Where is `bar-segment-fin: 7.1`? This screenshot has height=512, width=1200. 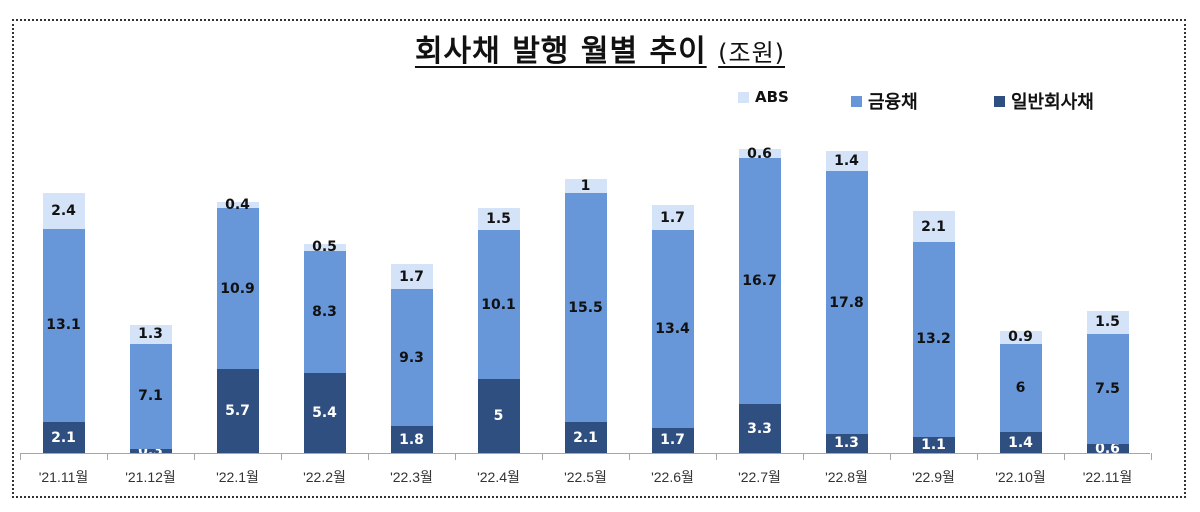
bar-segment-fin: 7.1 is located at coordinates (150, 396).